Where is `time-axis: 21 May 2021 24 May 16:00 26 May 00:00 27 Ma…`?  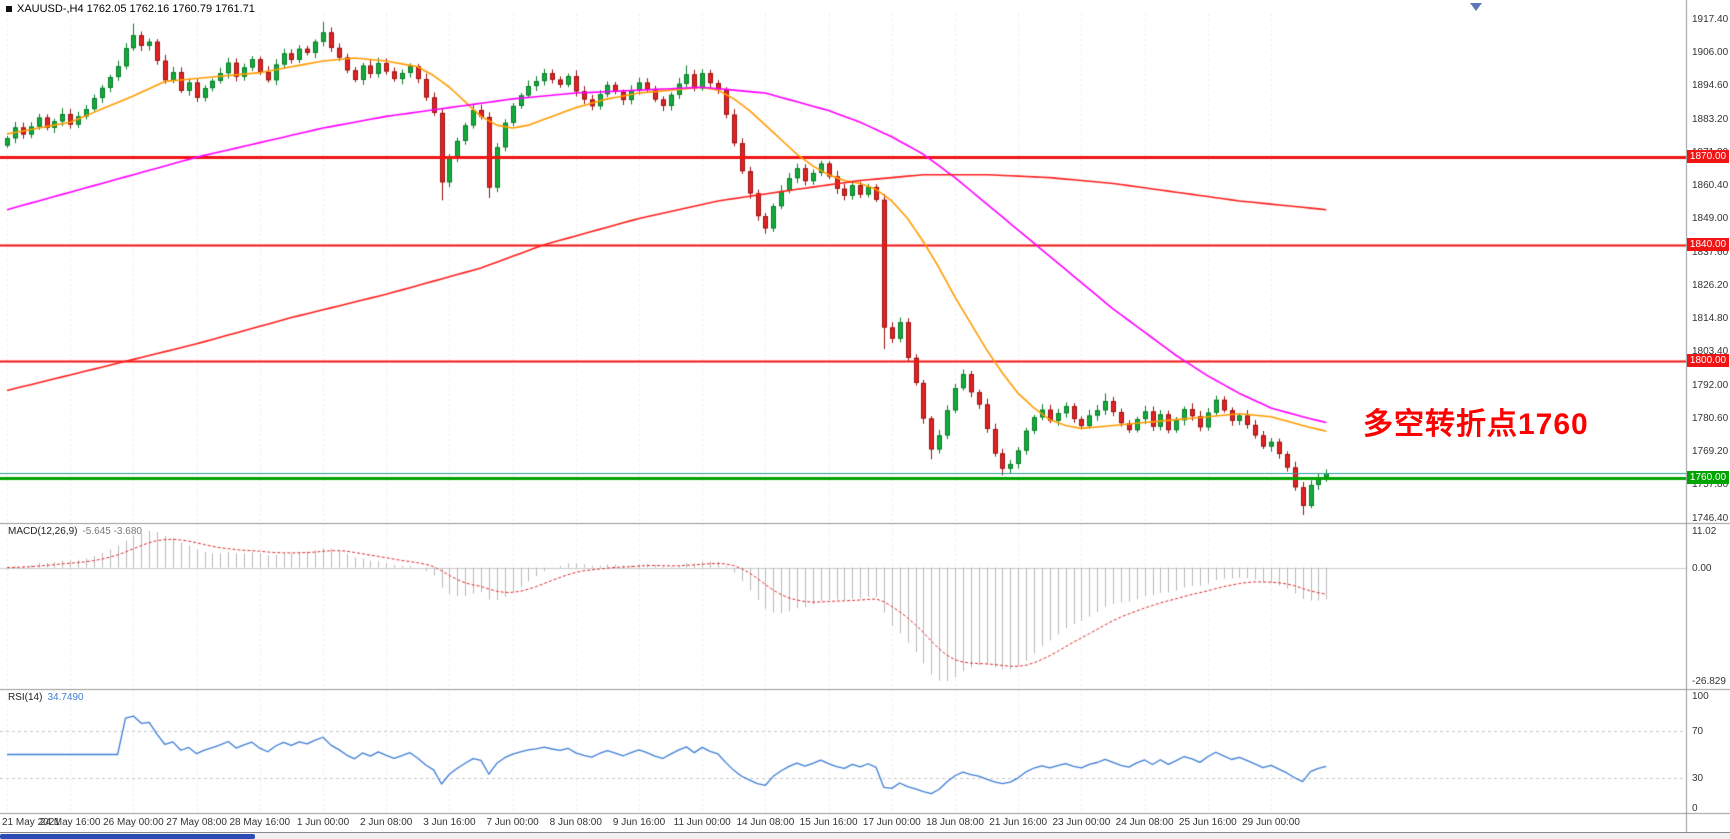 time-axis: 21 May 2021 24 May 16:00 26 May 00:00 27 Ma… is located at coordinates (843, 823).